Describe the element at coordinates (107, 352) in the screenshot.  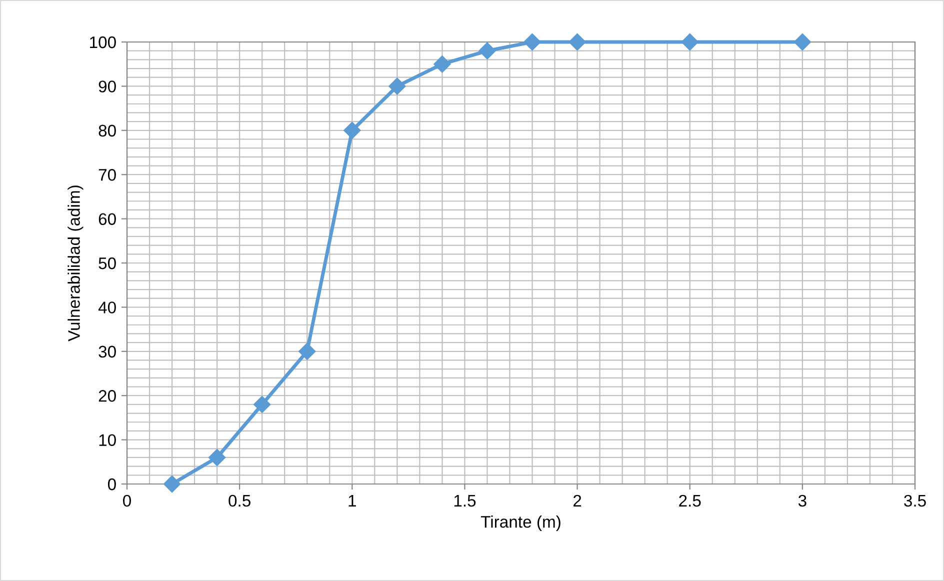
I see `y-tick-label: 30` at that location.